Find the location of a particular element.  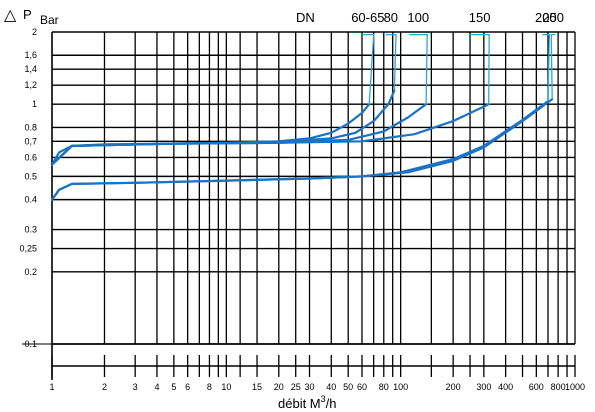

x-tick-label: 400 is located at coordinates (505, 387).